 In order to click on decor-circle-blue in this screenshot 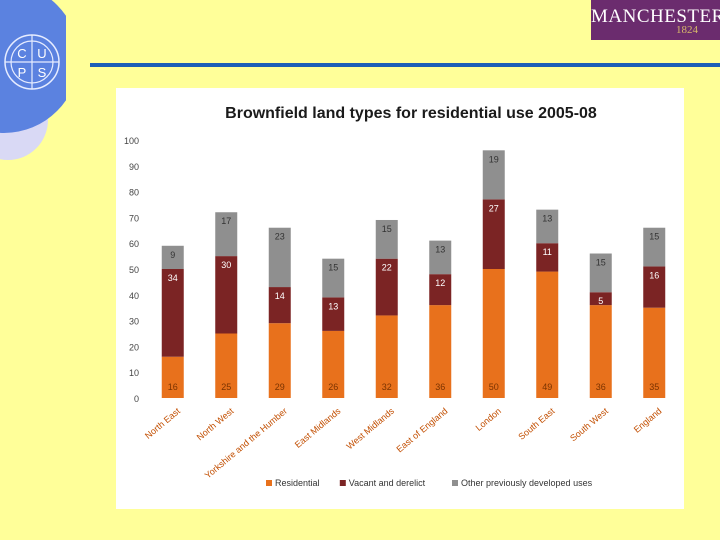, I will do `click(33, 66)`.